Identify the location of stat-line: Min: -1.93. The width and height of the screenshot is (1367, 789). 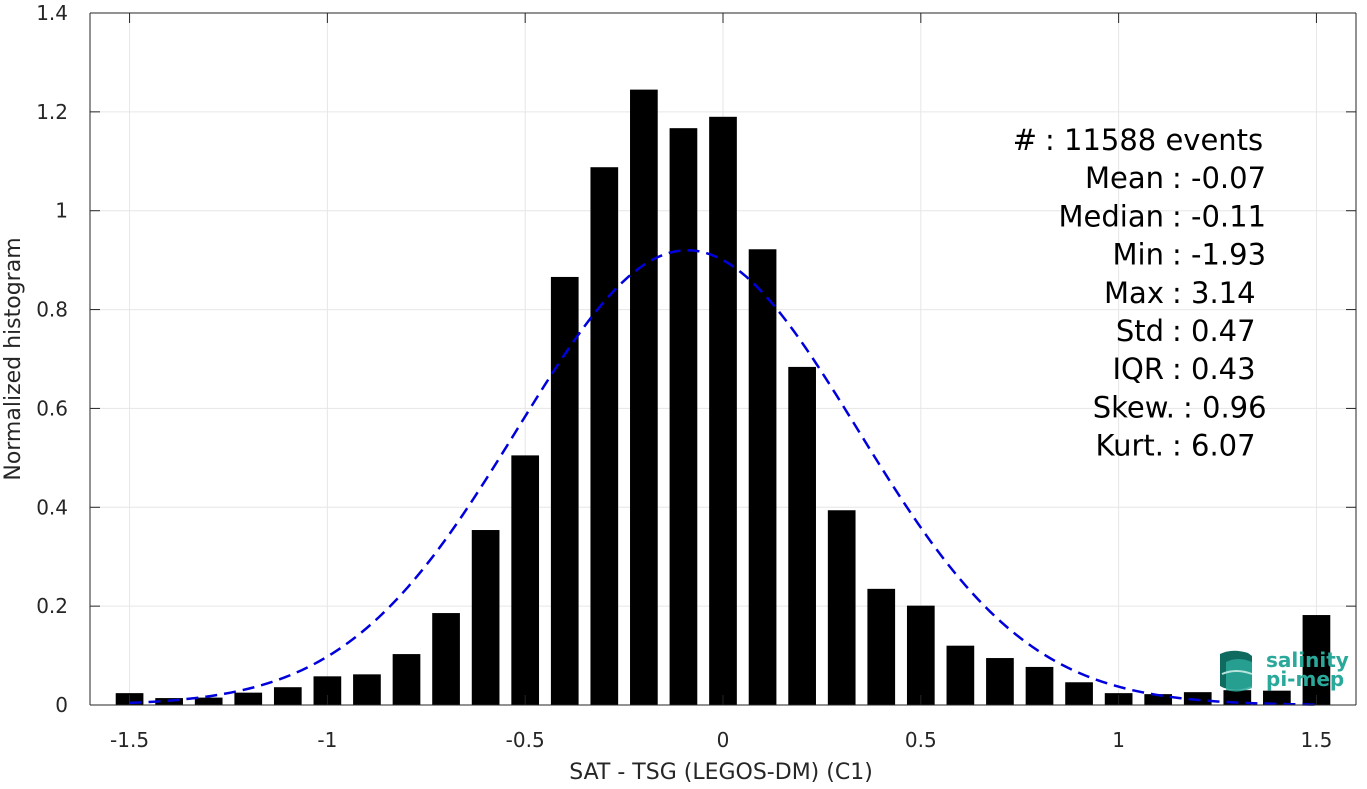
(1190, 255).